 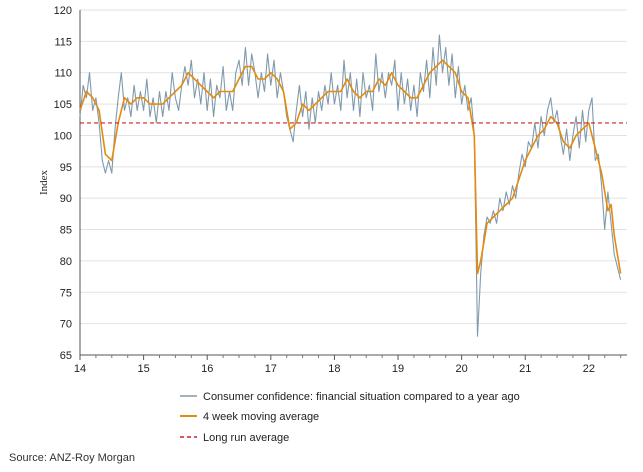 I want to click on x-tick-label: 15, so click(x=143, y=369).